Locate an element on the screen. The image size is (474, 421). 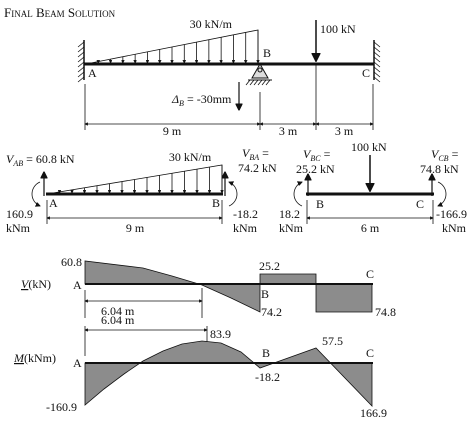
settlement-value: = -30mm is located at coordinates (208, 99).